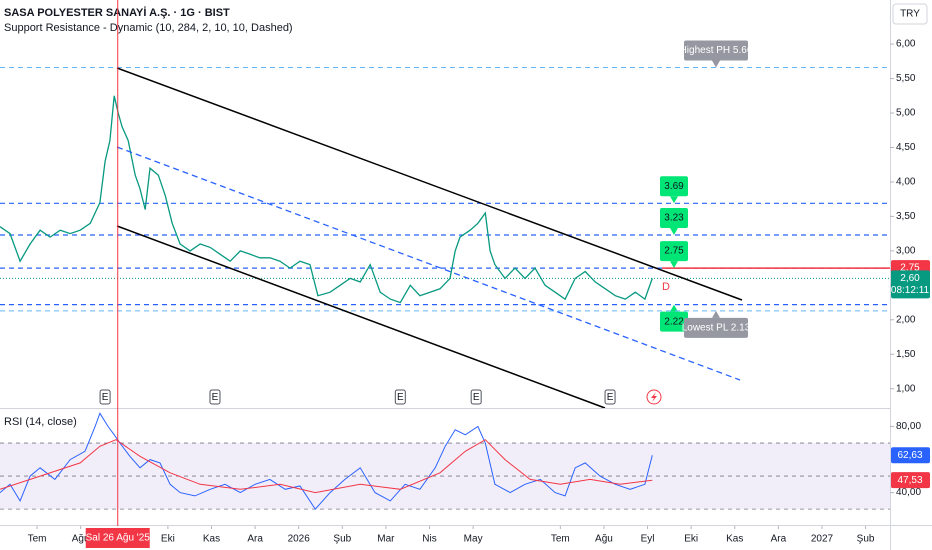 The image size is (932, 550). I want to click on y-tick-label: 5,50, so click(906, 78).